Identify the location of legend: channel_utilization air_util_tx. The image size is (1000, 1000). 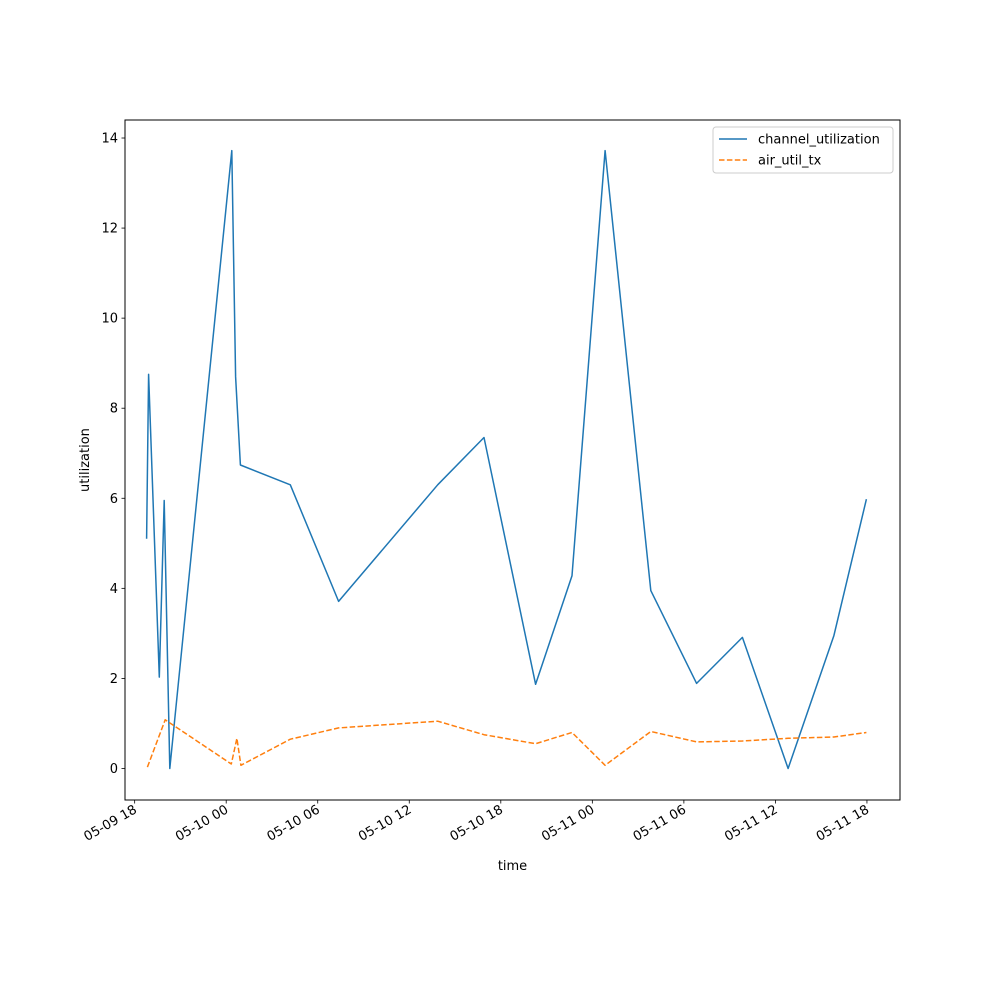
(803, 150).